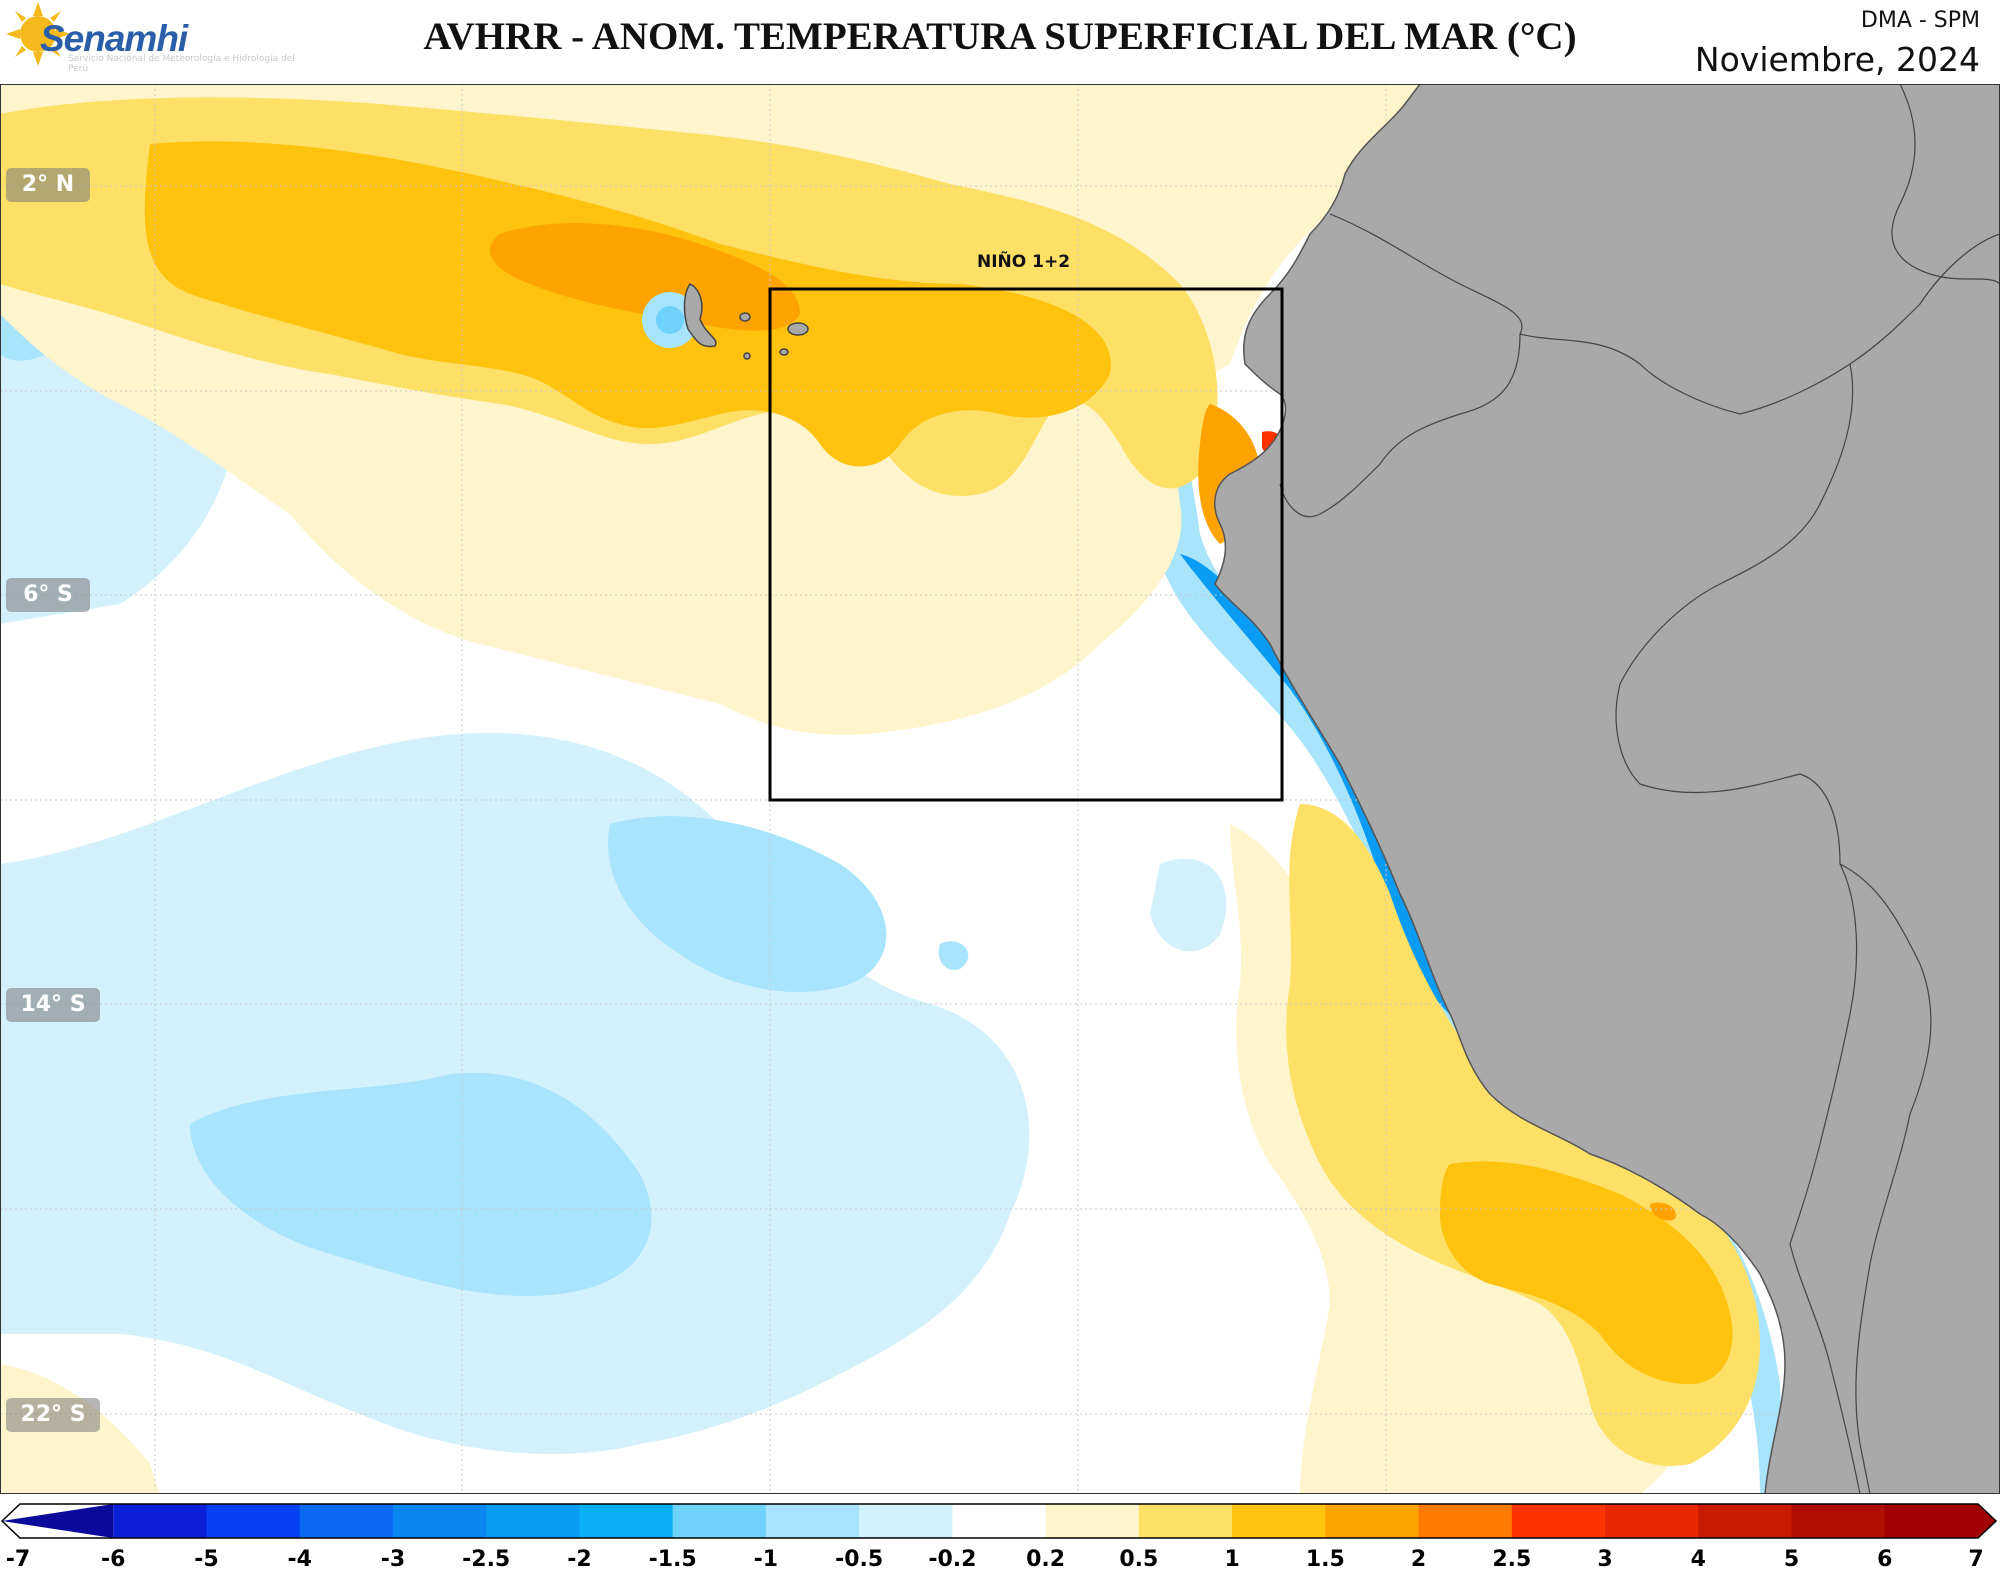 The image size is (2000, 1583). Describe the element at coordinates (53, 1415) in the screenshot. I see `lat-label-22s: 22° S` at that location.